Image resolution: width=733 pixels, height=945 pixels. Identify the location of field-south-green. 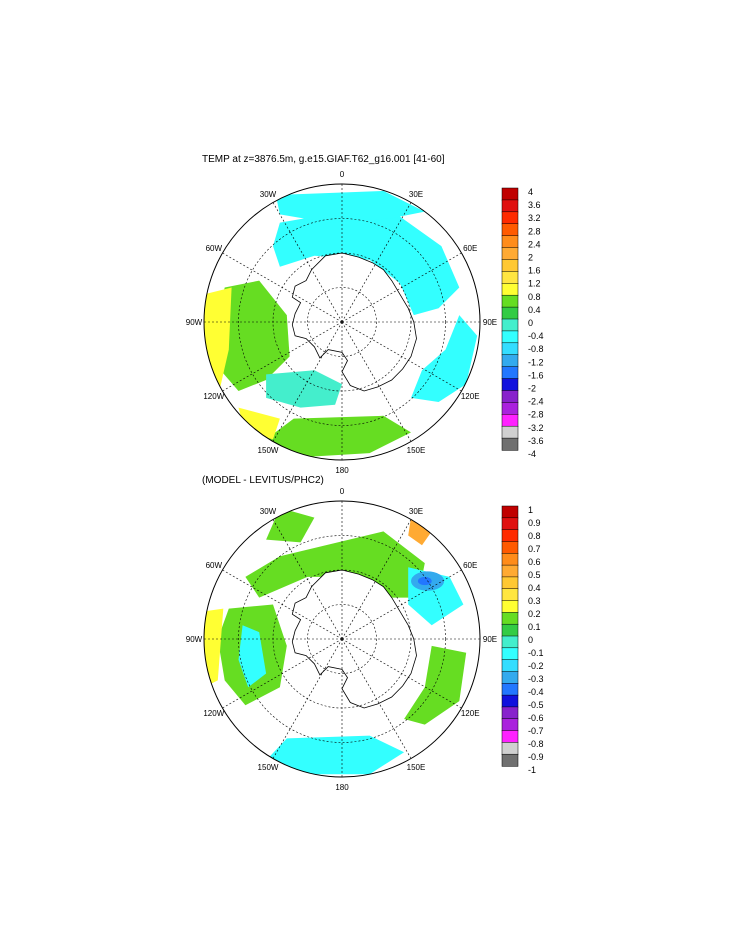
(338, 436).